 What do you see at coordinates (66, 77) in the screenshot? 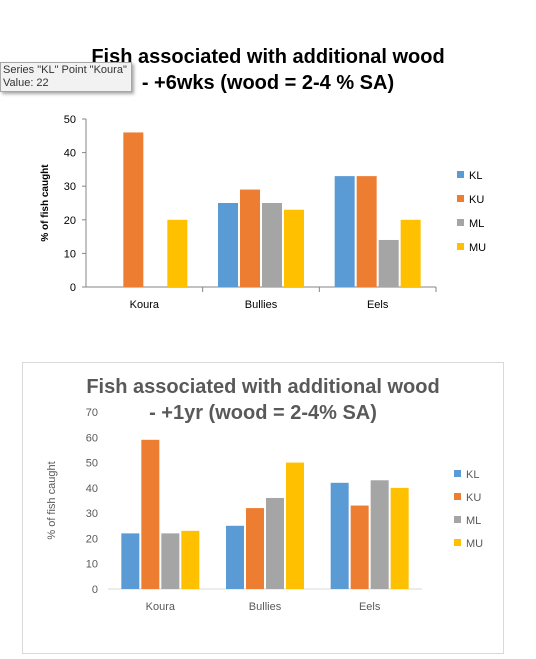
I see `data-point-tooltip: Series "KL" Point "Koura" Value: 22` at bounding box center [66, 77].